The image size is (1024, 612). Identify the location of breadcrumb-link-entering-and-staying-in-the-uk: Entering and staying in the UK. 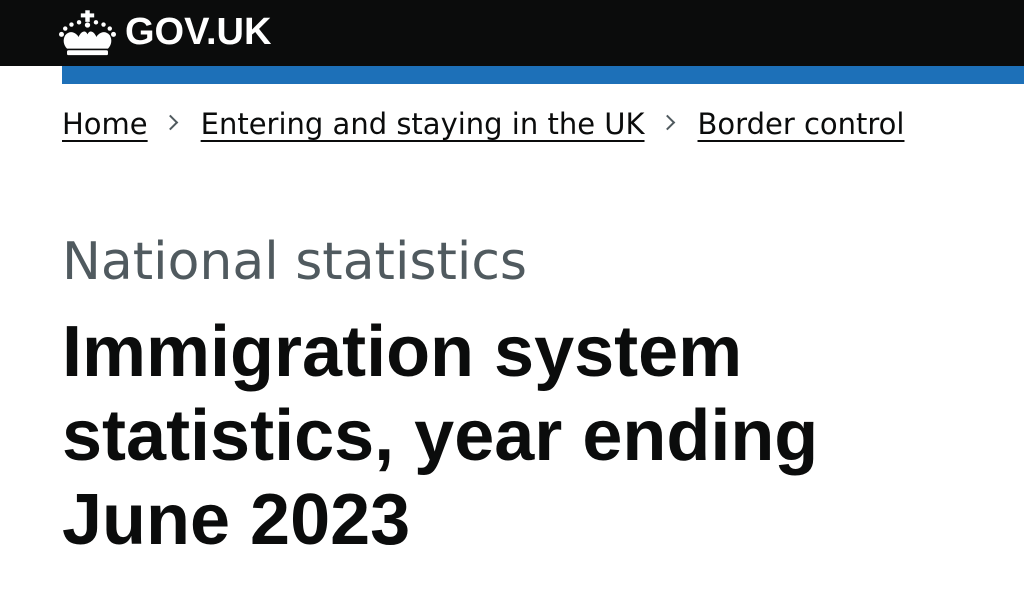
(422, 124).